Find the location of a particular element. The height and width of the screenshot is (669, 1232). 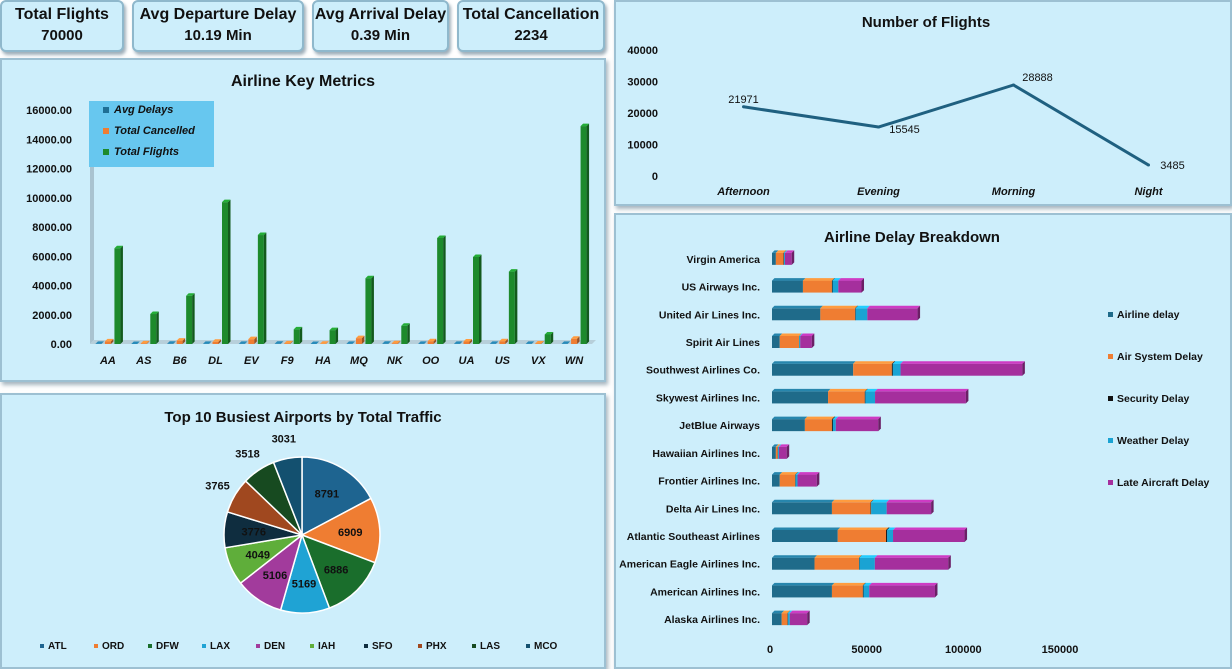

pie-slice is located at coordinates (336, 496).